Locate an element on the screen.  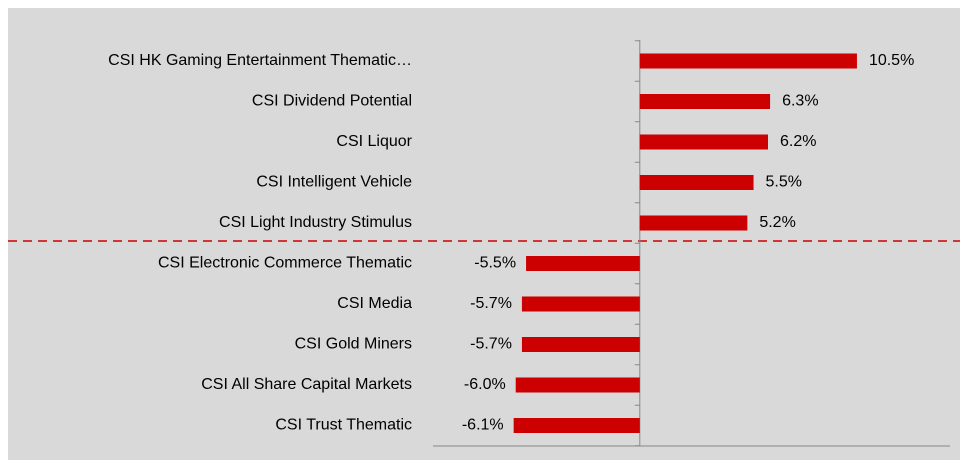
category-label: CSI Trust Thematic is located at coordinates (343, 425).